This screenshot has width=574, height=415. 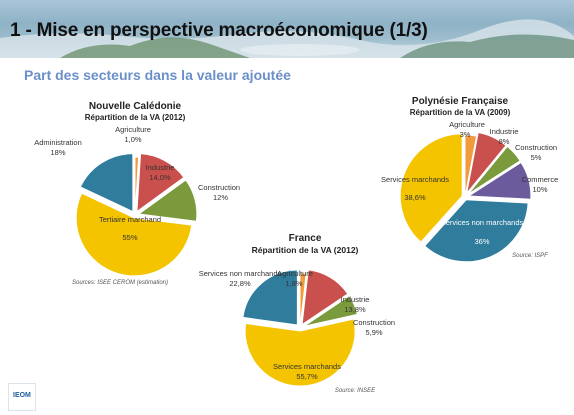 I want to click on slice-value-label: 13,8%, so click(x=355, y=309).